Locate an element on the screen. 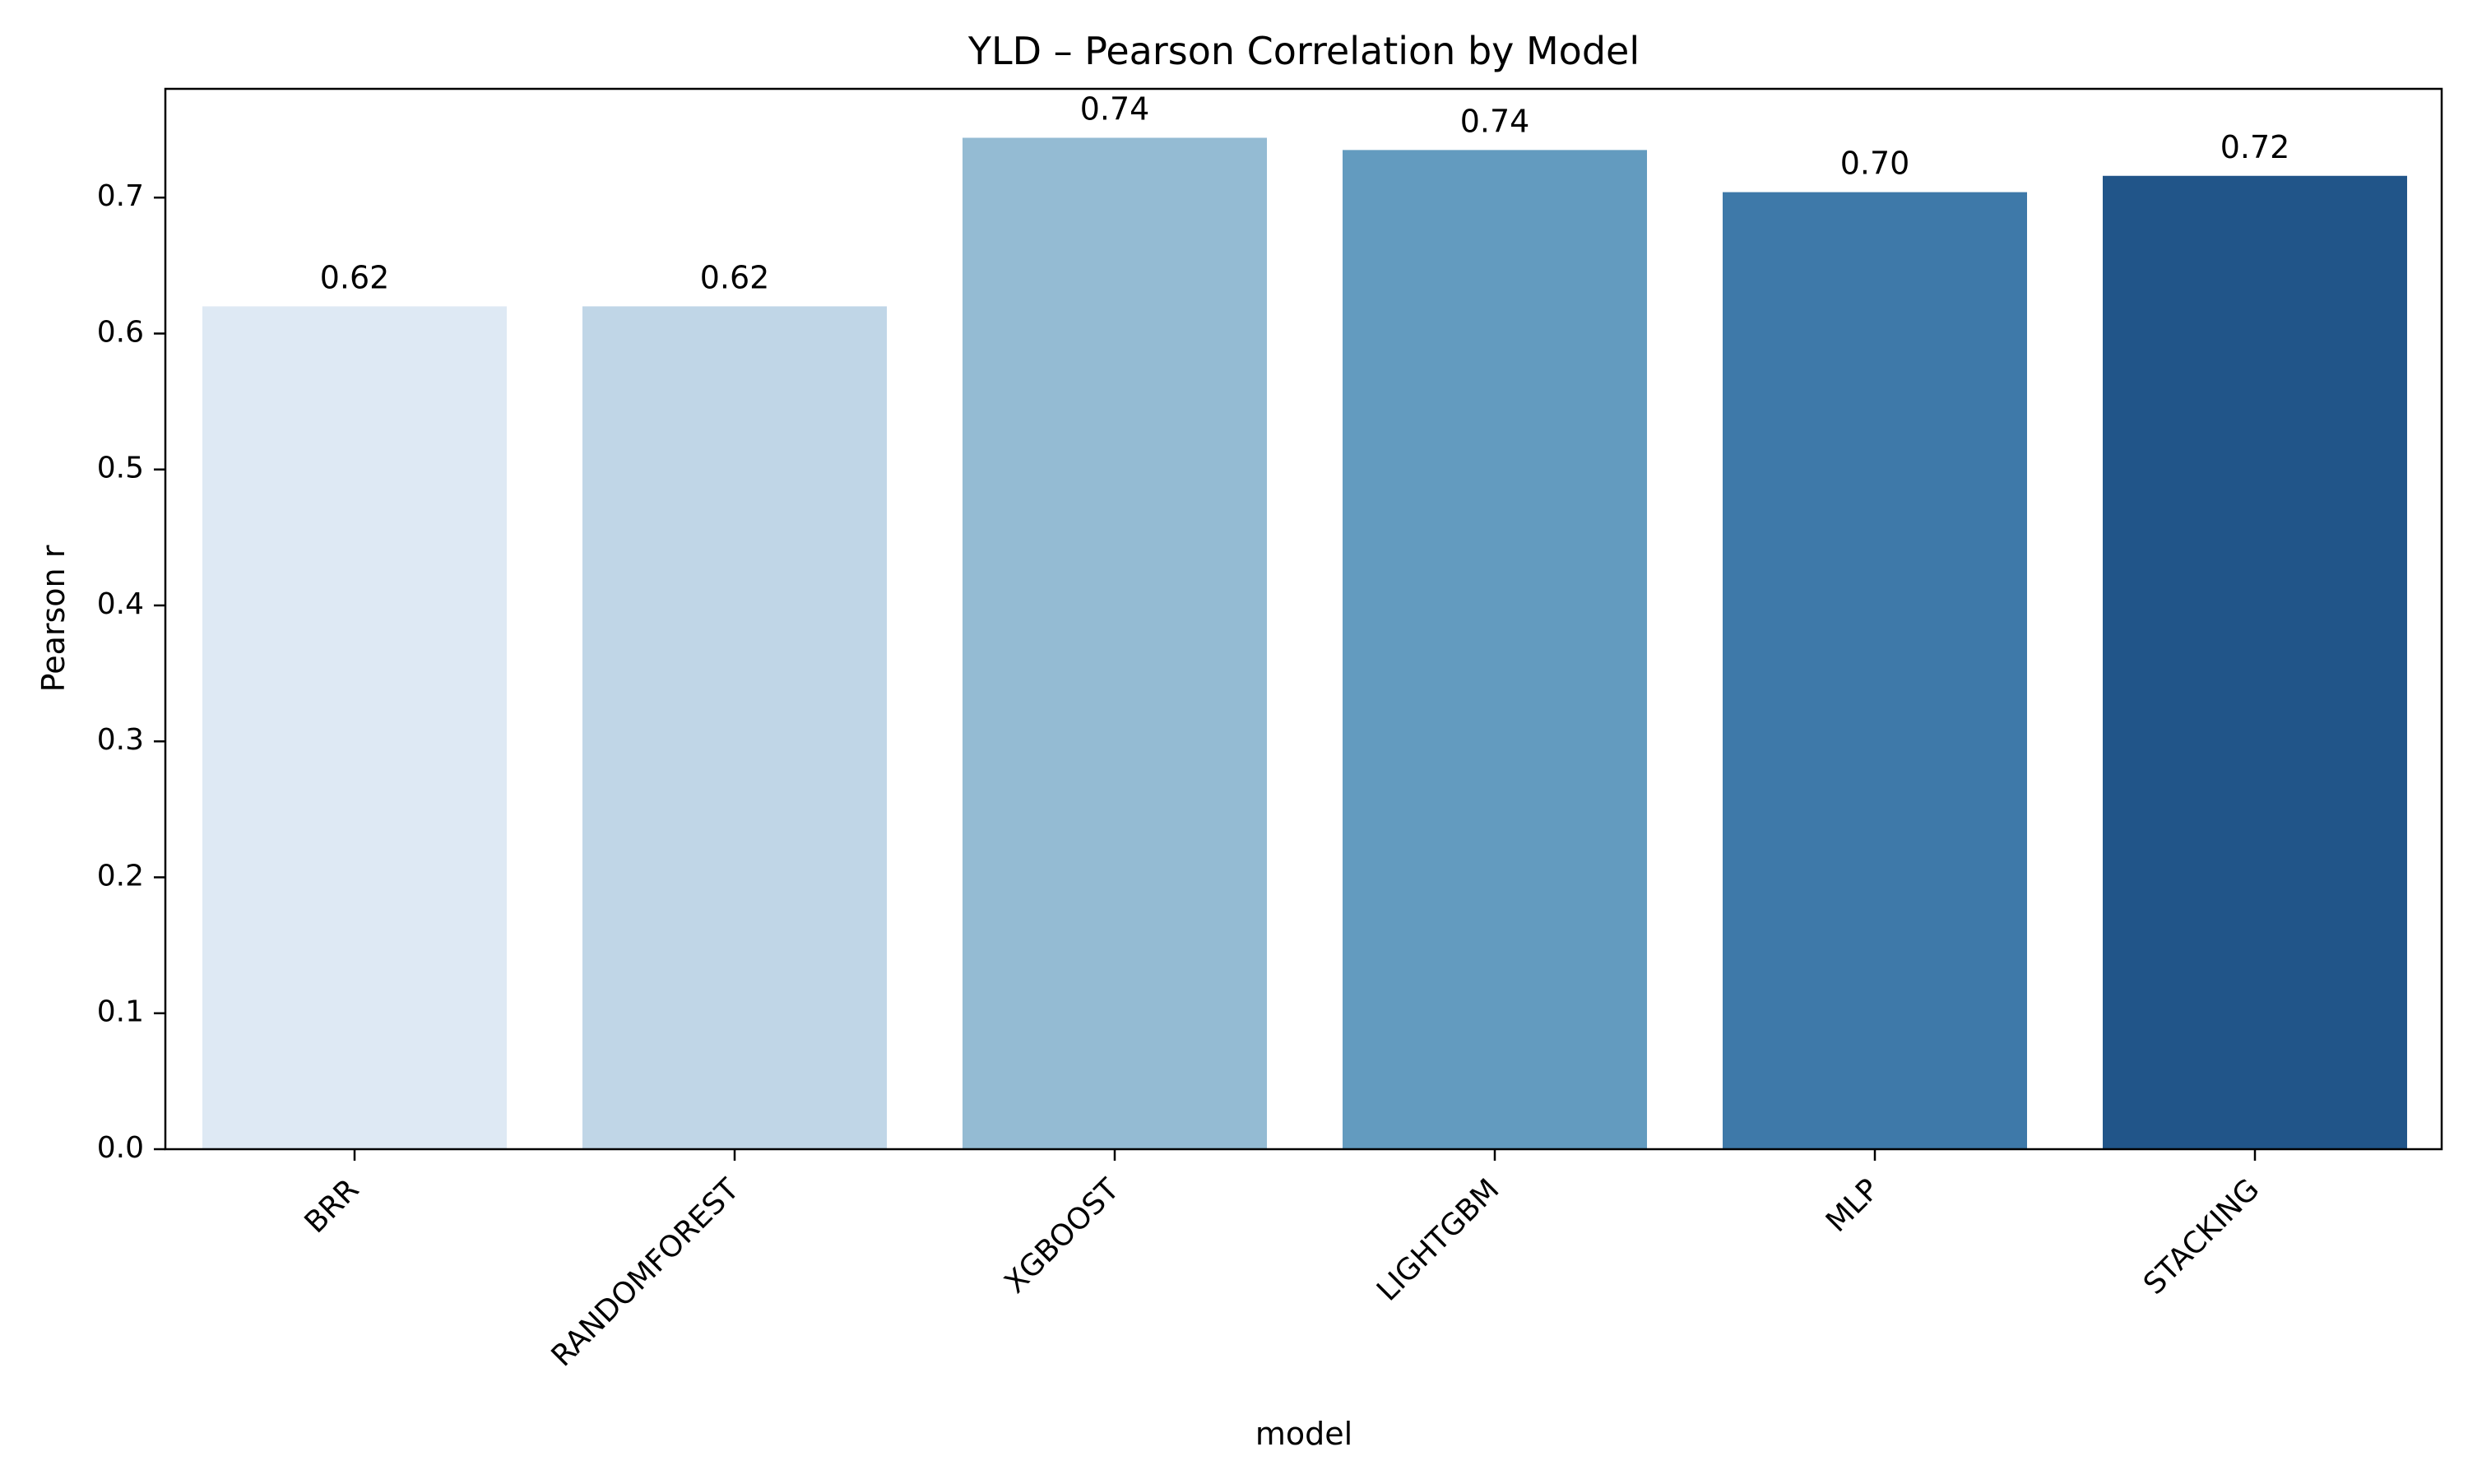 The width and height of the screenshot is (2468, 1484). y-tick-label: 0.4 is located at coordinates (120, 604).